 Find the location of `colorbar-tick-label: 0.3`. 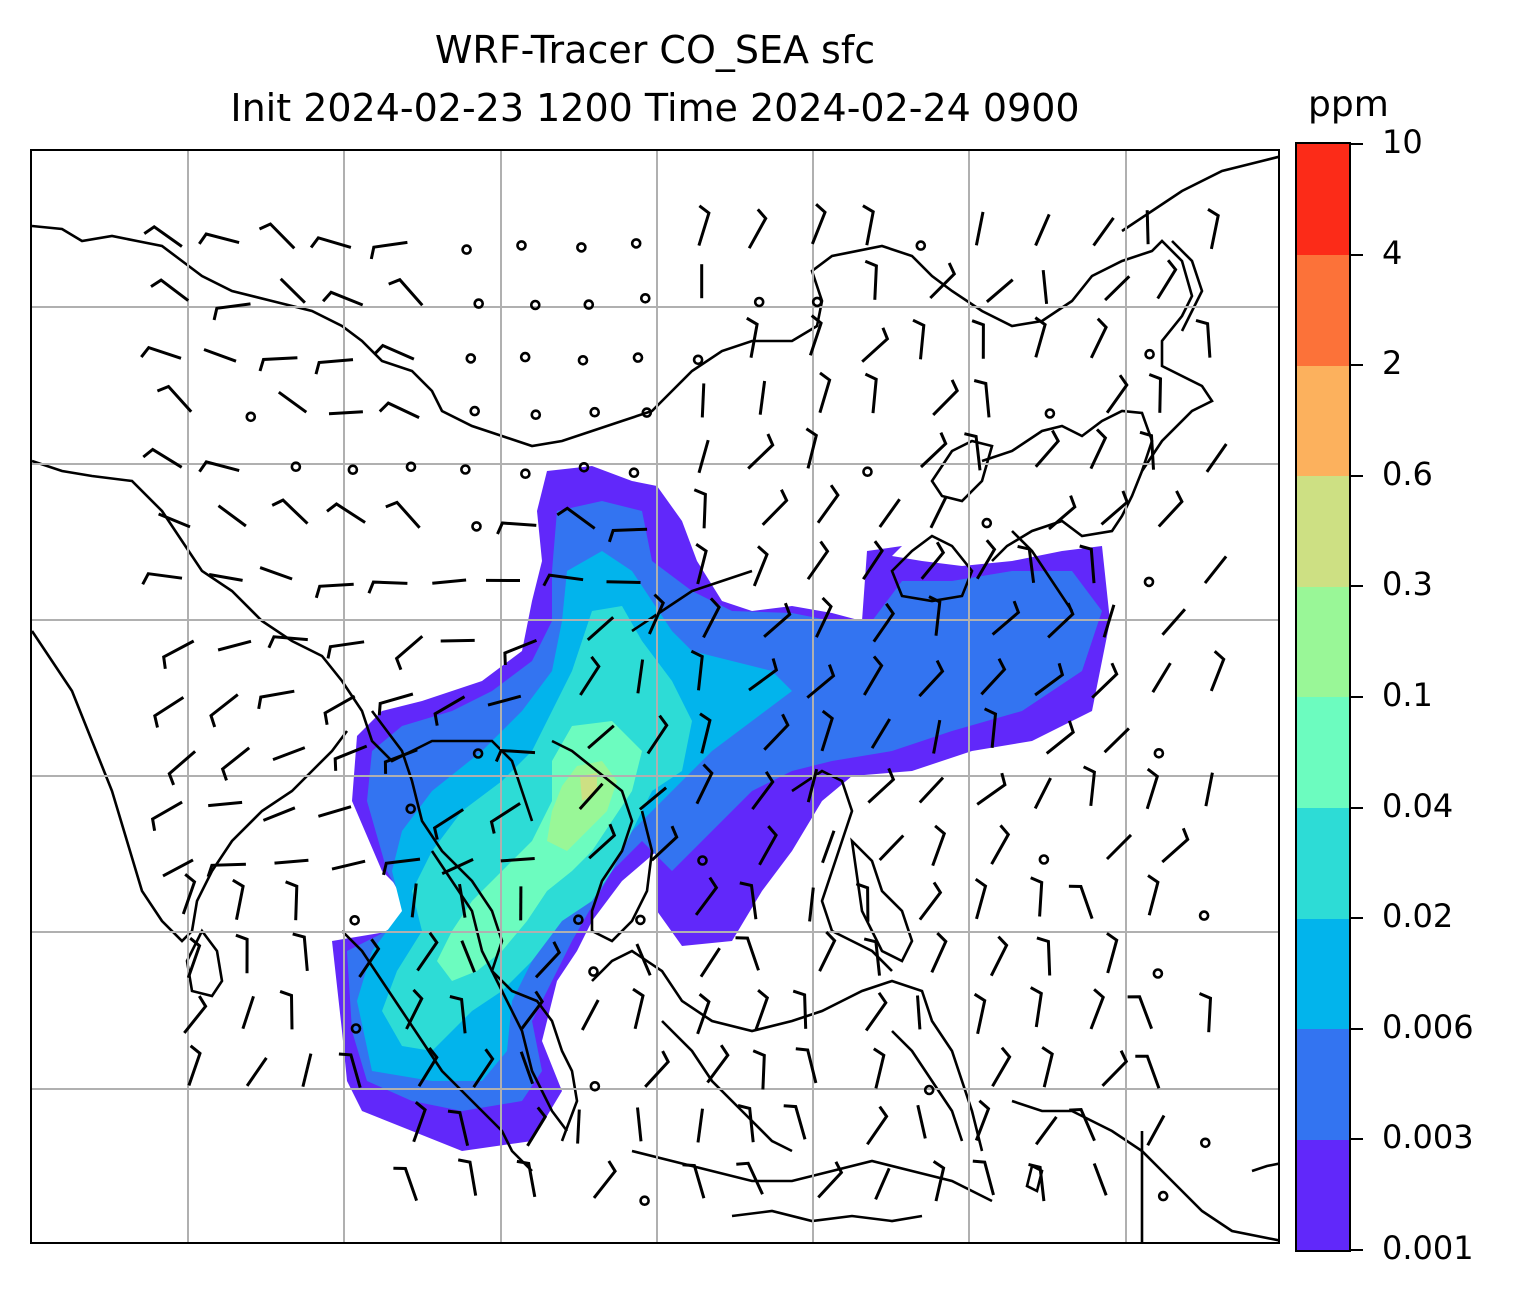

colorbar-tick-label: 0.3 is located at coordinates (1407, 584).